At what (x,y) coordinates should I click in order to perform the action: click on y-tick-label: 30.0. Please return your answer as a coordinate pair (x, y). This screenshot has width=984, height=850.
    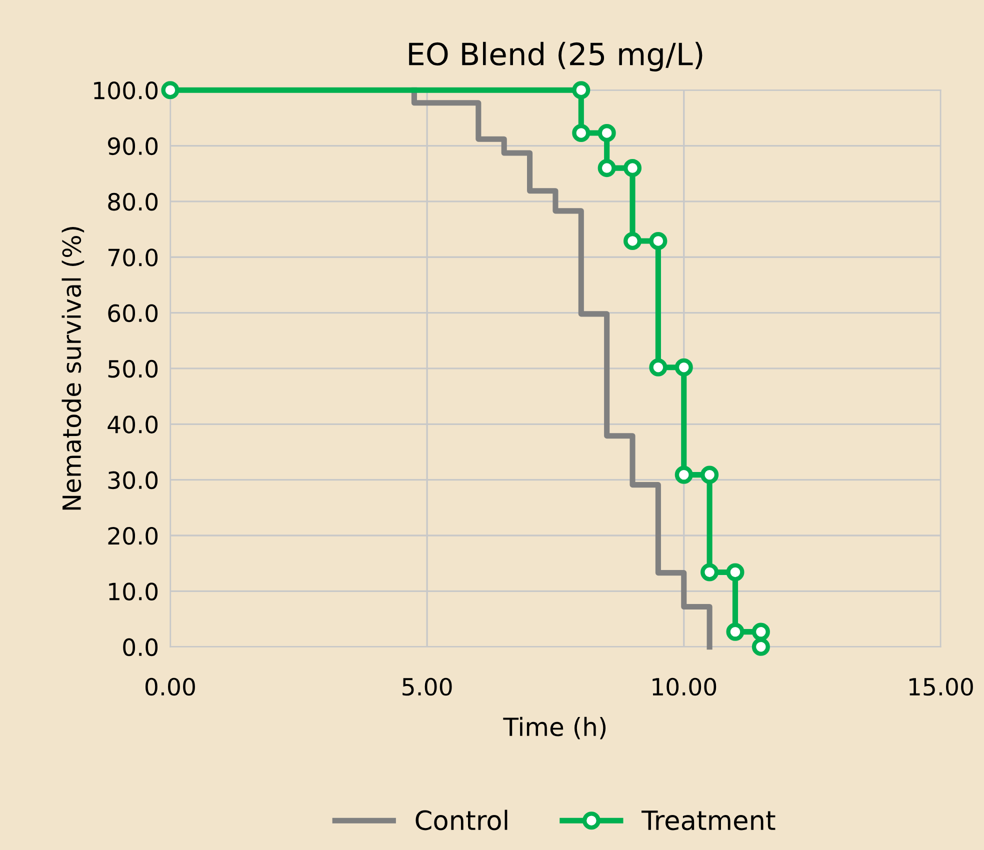
    Looking at the image, I should click on (133, 480).